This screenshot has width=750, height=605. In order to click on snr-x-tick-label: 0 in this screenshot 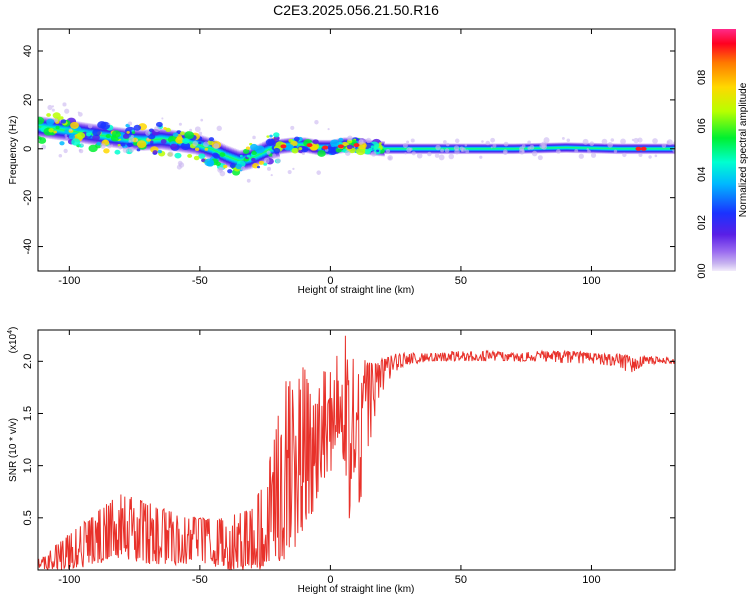, I will do `click(330, 580)`.